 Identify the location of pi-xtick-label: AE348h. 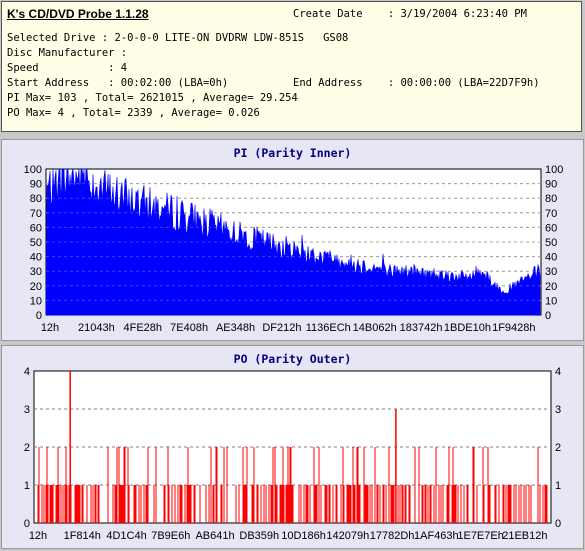
(235, 328).